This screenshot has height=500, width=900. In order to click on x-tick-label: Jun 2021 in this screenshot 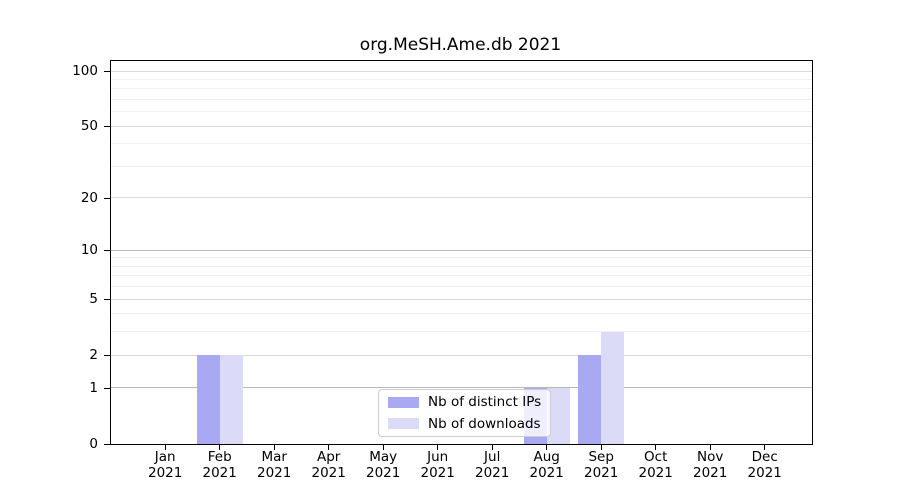, I will do `click(437, 465)`.